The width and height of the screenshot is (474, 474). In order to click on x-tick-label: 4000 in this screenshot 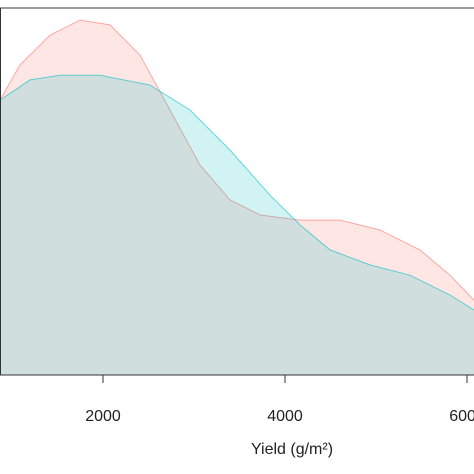, I will do `click(285, 416)`.